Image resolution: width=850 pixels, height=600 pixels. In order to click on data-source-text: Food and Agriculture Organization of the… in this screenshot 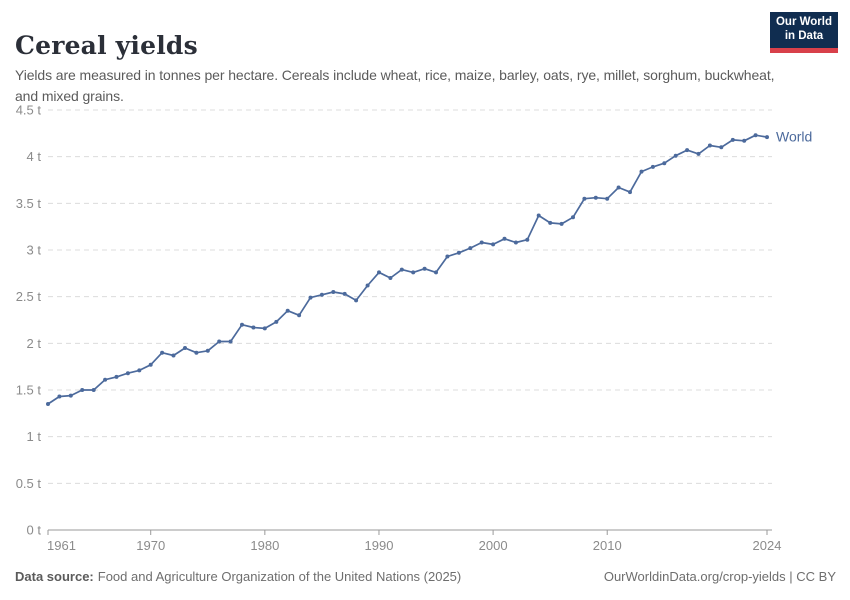, I will do `click(279, 576)`.